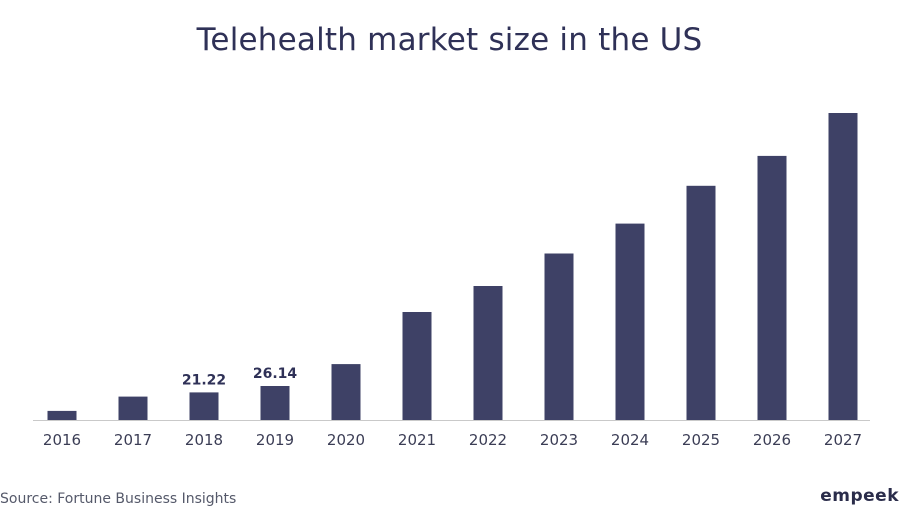  Describe the element at coordinates (275, 440) in the screenshot. I see `x-tick-label: 2019` at that location.